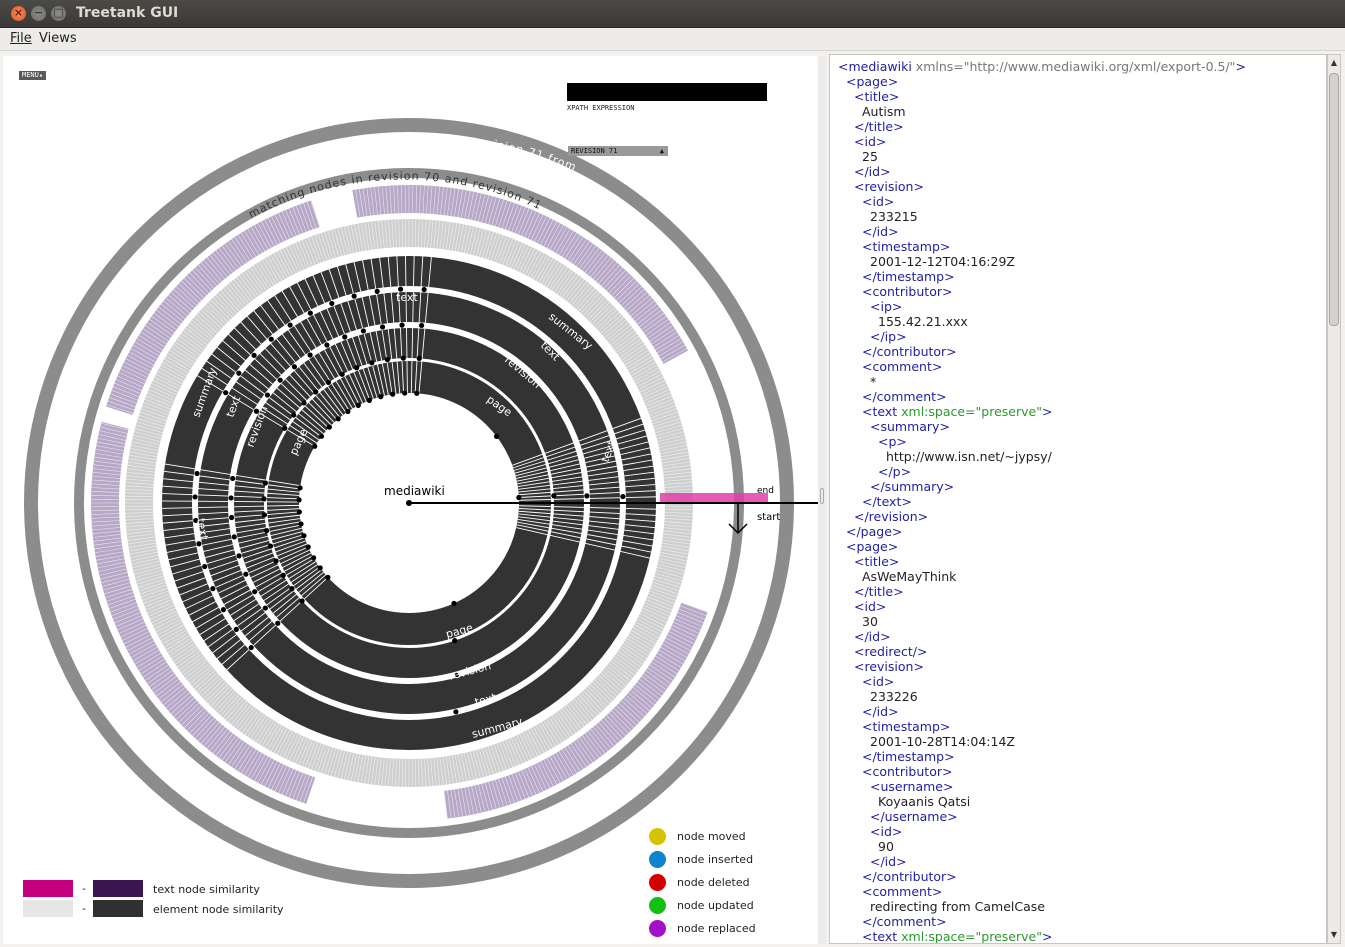 The height and width of the screenshot is (947, 1345). Describe the element at coordinates (58, 38) in the screenshot. I see `menu-views: Views` at that location.